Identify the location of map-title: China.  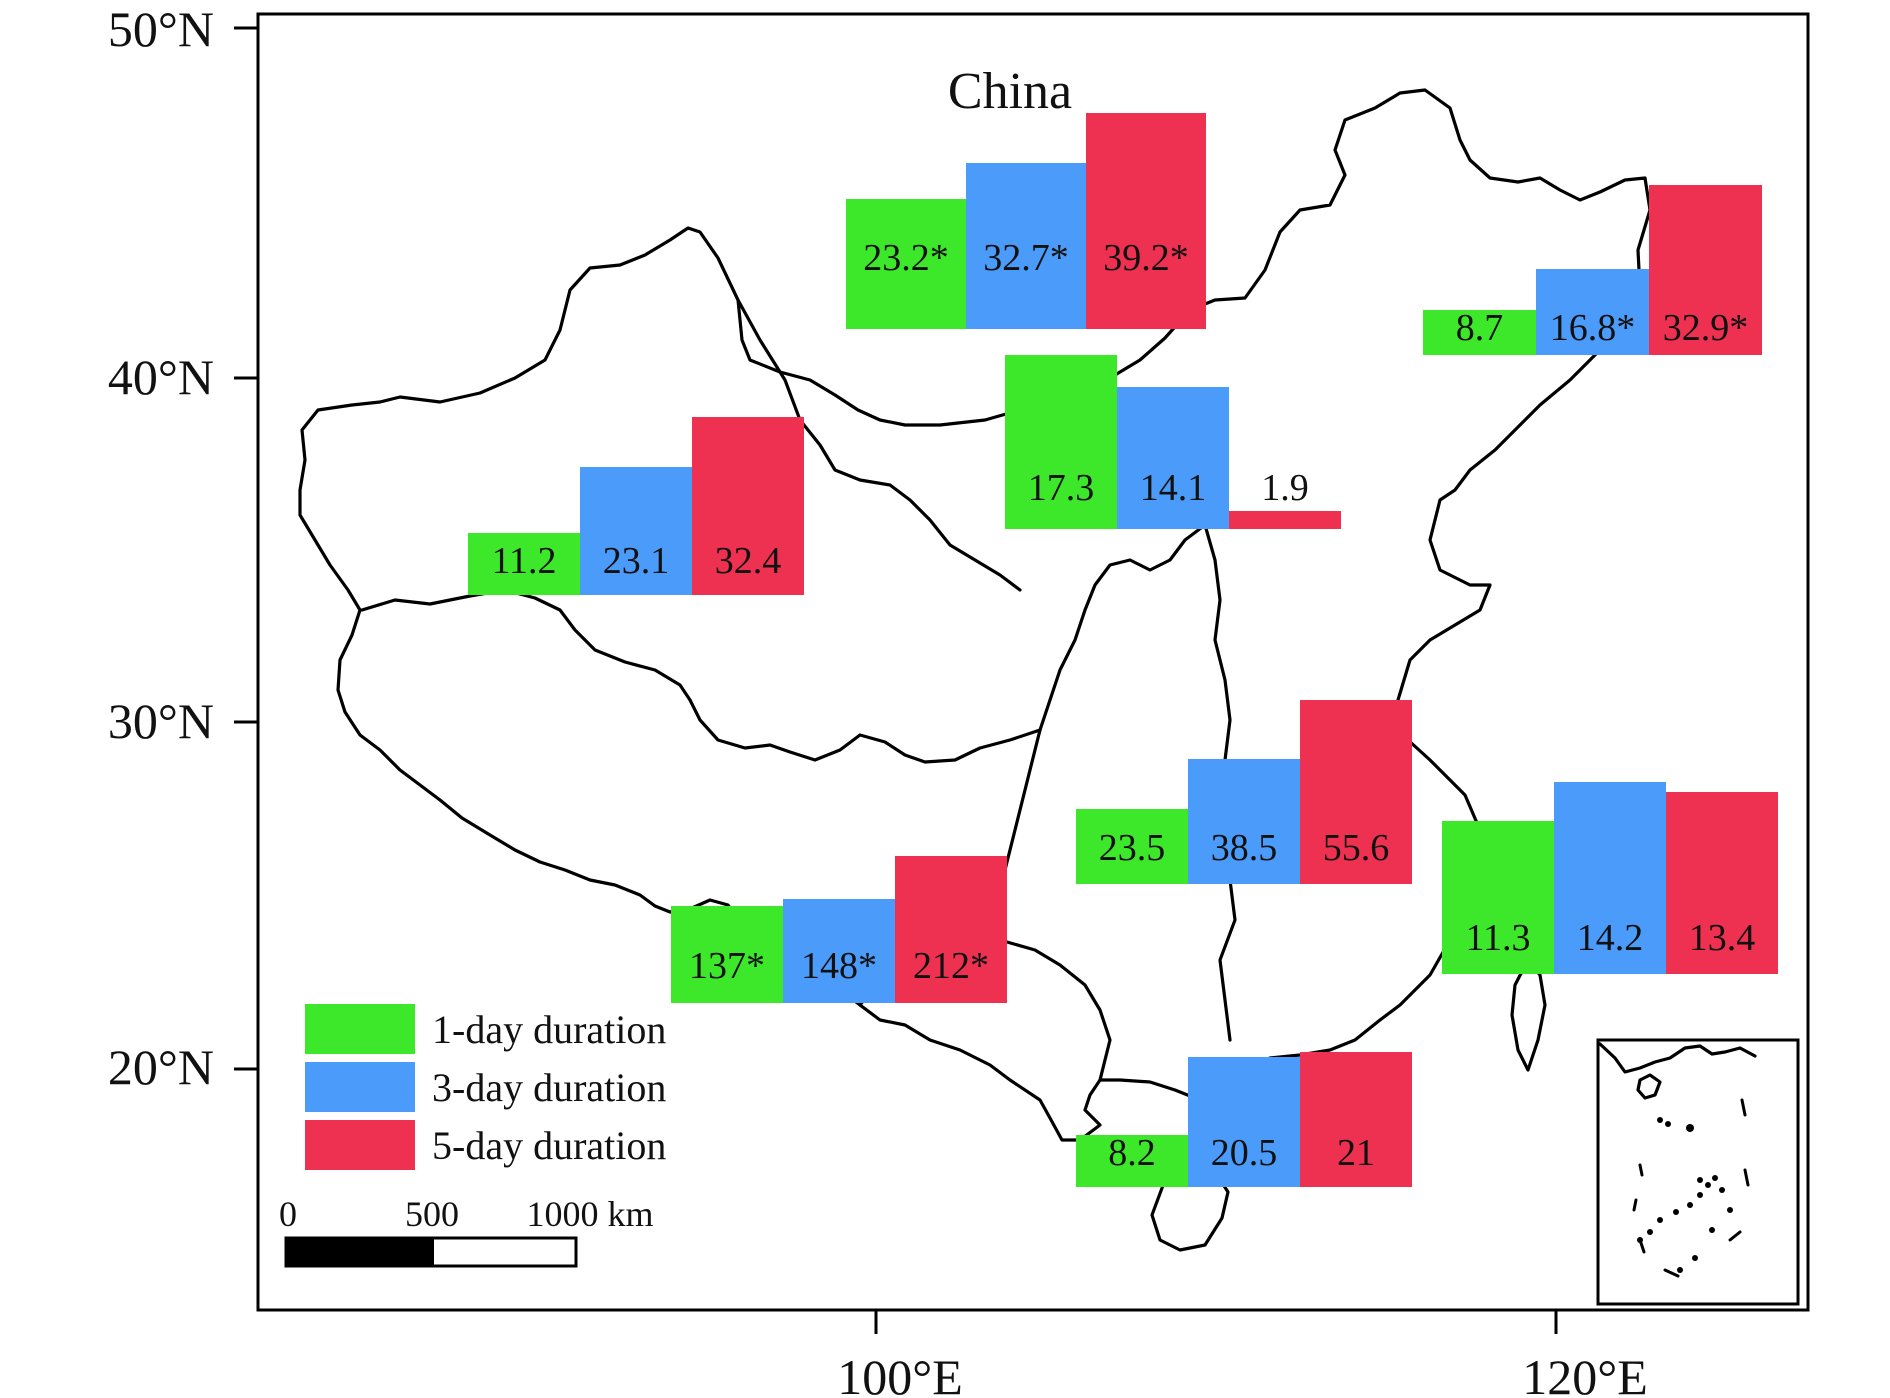
(1010, 91).